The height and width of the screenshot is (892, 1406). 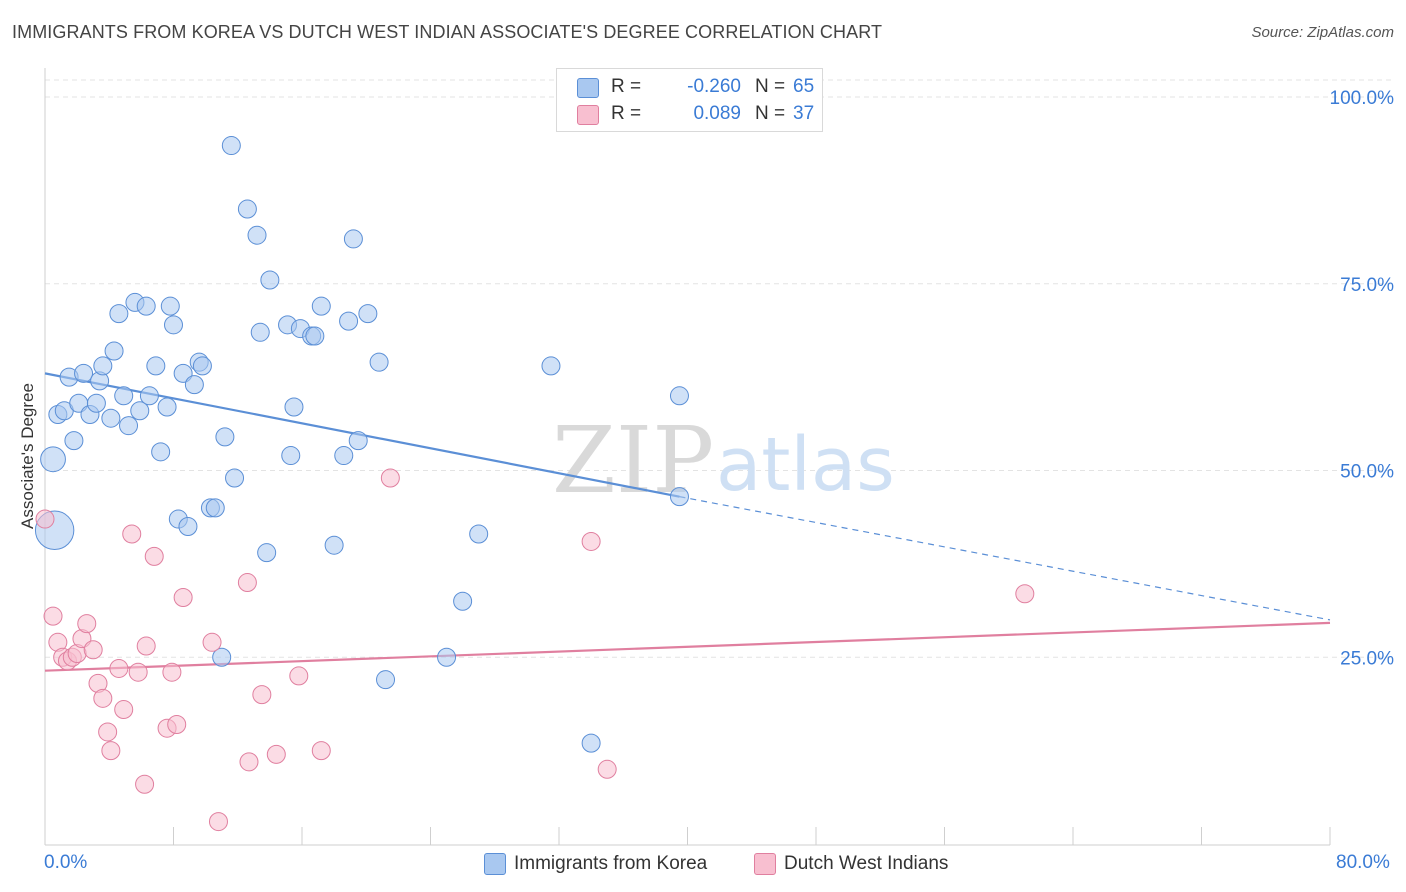 I want to click on legend-n-value: 65, so click(x=804, y=86).